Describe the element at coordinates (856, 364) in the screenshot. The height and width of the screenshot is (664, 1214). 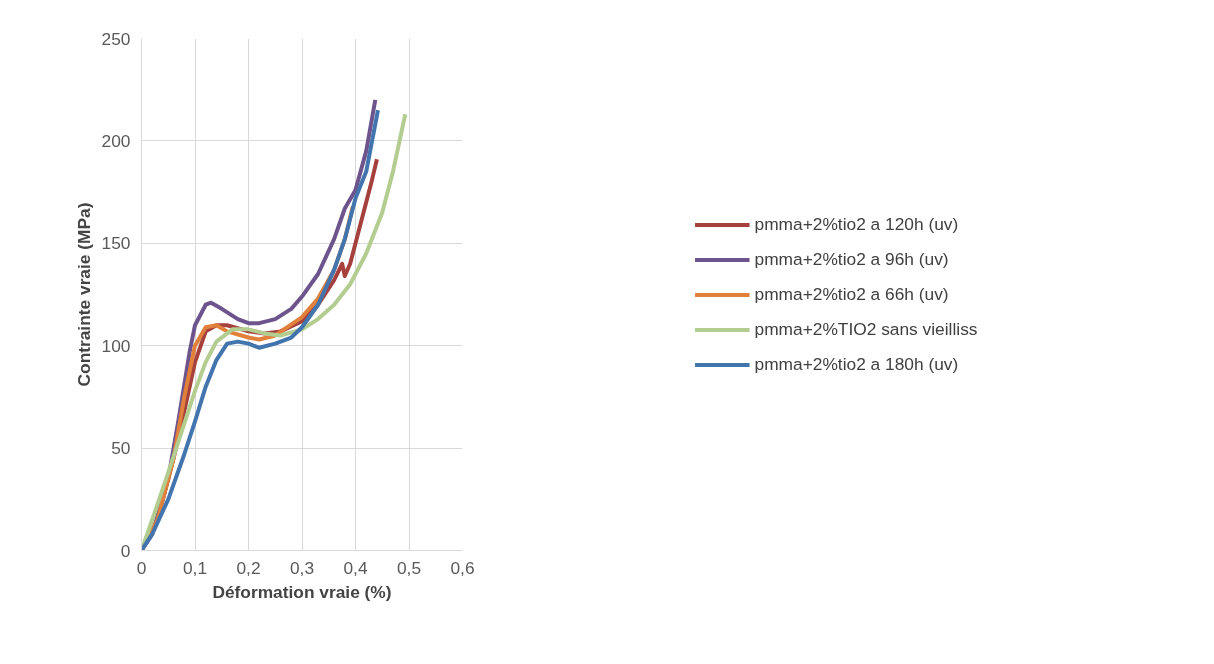
I see `legend-label: pmma+2%tio2 a 180h (uv)` at that location.